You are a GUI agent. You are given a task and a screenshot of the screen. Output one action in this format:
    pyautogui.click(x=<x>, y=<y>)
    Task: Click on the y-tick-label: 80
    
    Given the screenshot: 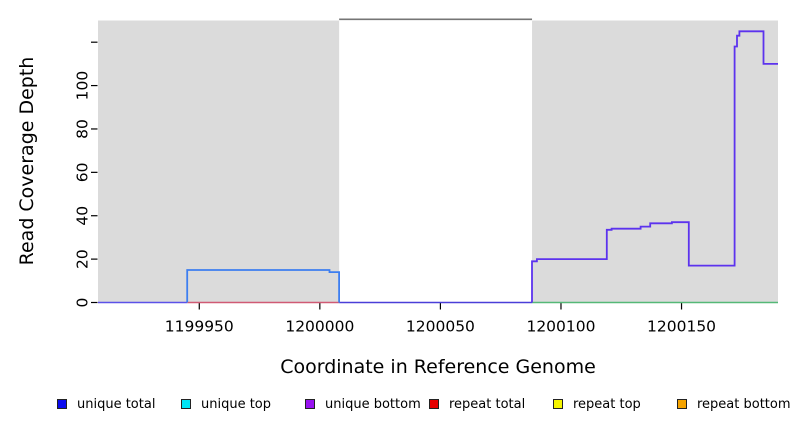 What is the action you would take?
    pyautogui.click(x=83, y=129)
    